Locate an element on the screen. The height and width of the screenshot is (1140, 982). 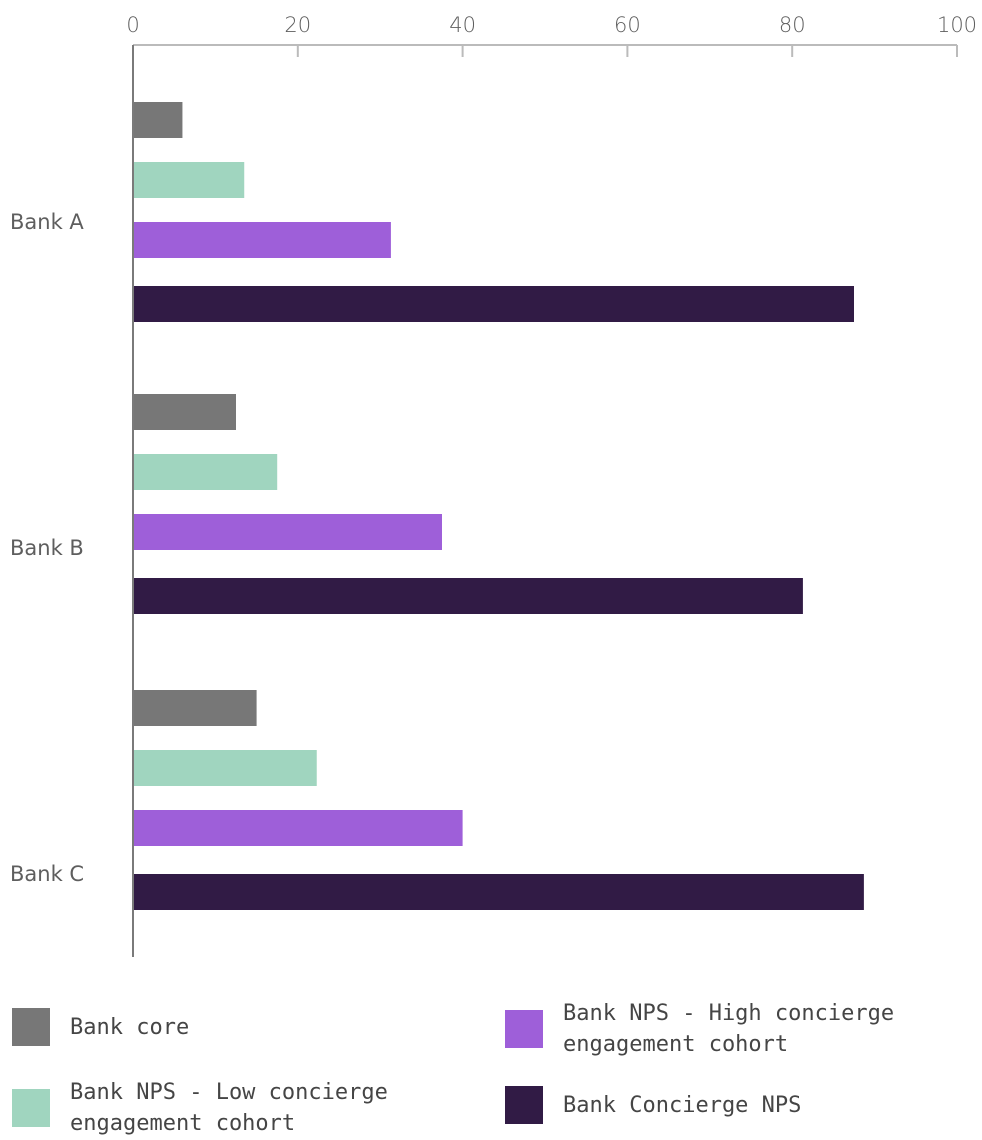
x-tick-label: 80 is located at coordinates (792, 25).